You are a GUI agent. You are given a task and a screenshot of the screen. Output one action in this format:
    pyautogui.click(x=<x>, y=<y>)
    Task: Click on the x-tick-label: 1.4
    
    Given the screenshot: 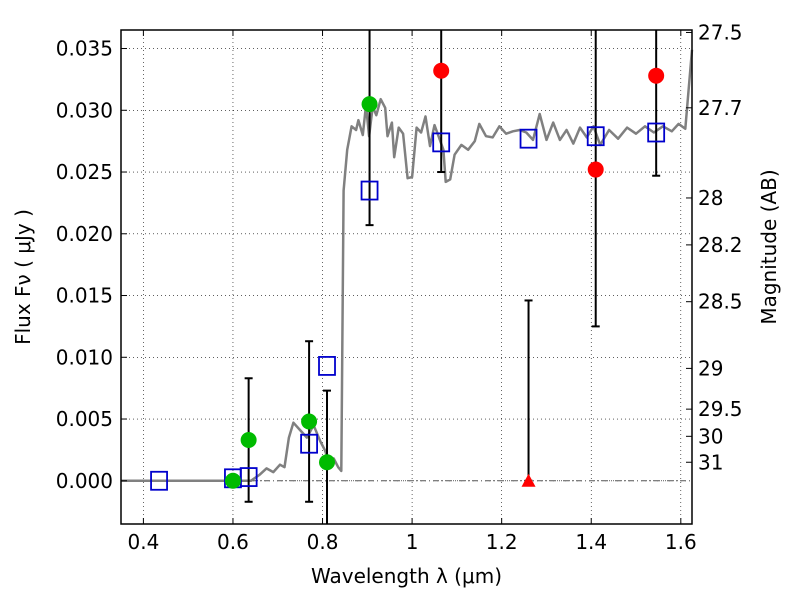 What is the action you would take?
    pyautogui.click(x=591, y=542)
    